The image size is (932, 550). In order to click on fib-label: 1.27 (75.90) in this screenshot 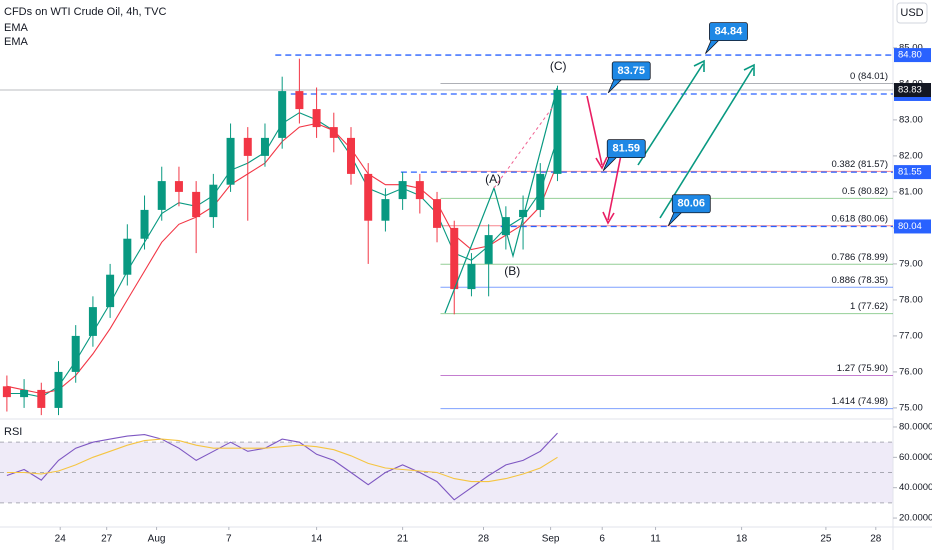, I will do `click(862, 368)`.